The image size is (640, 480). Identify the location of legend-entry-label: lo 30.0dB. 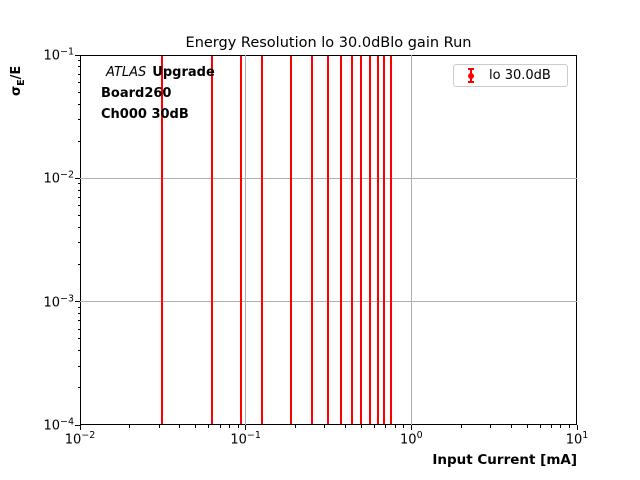
(520, 75).